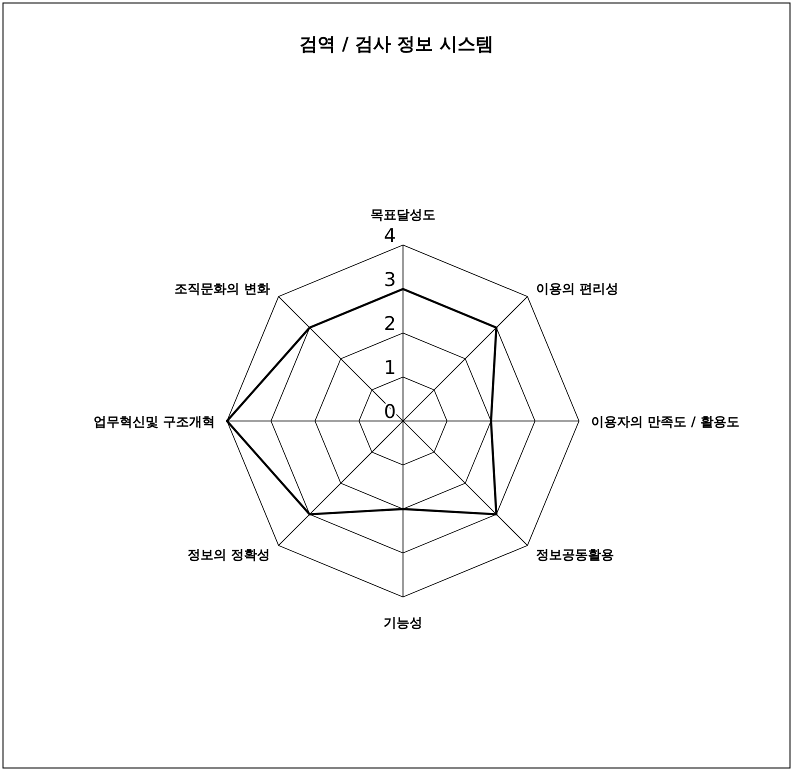  Describe the element at coordinates (229, 555) in the screenshot. I see `spoke-label: 정보의 정확성` at that location.